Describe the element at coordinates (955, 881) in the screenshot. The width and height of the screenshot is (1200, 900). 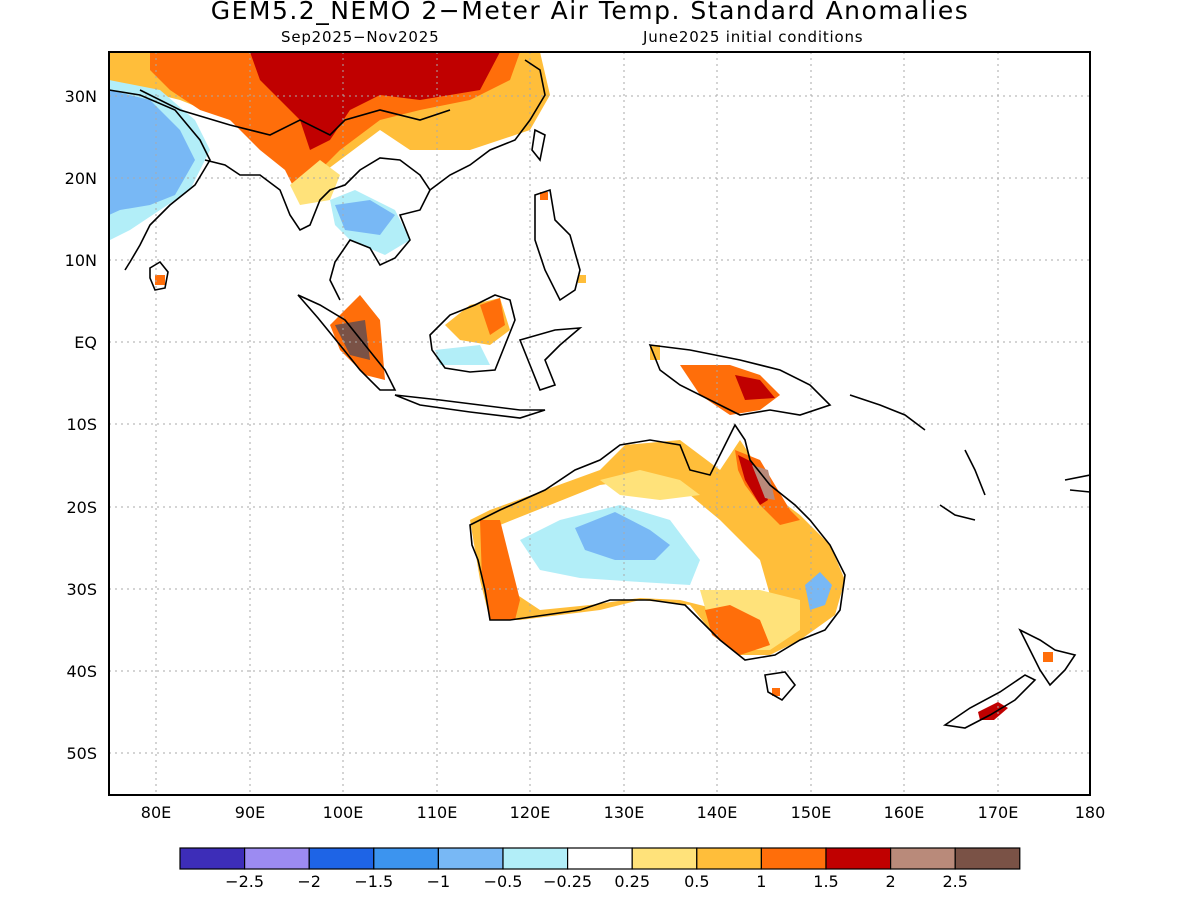
I see `colorbar-tick-label: 2.5` at that location.